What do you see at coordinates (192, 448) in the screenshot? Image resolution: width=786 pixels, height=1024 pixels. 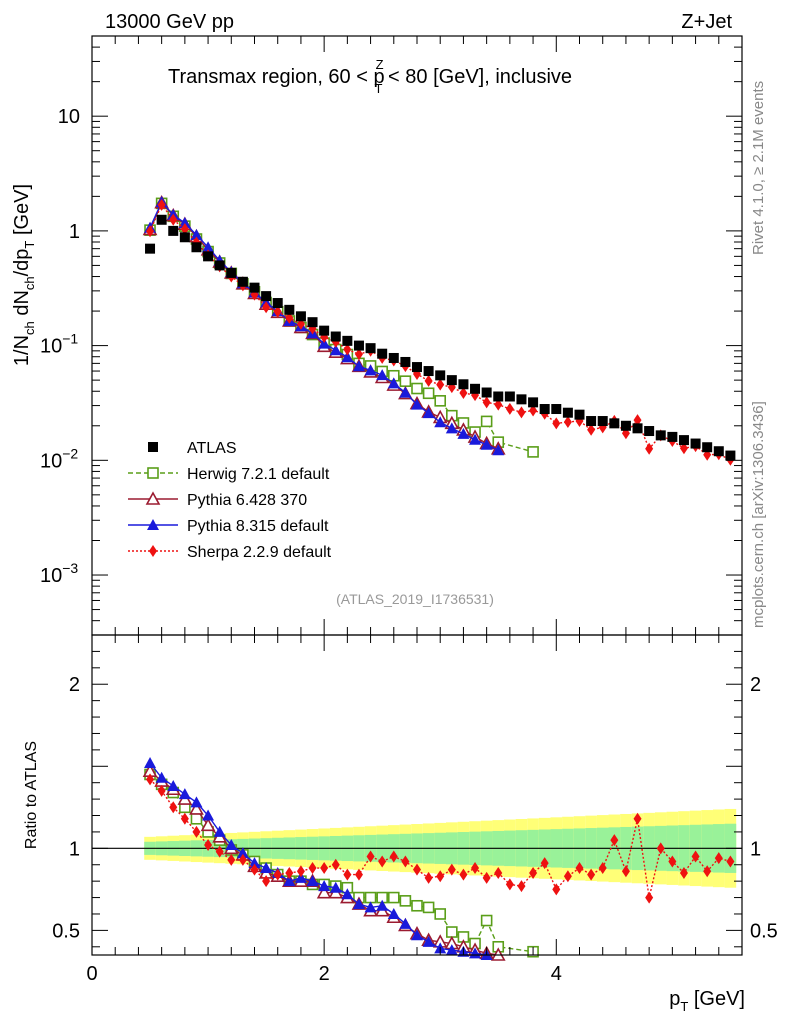 I see `legend-entry: ATLAS` at bounding box center [192, 448].